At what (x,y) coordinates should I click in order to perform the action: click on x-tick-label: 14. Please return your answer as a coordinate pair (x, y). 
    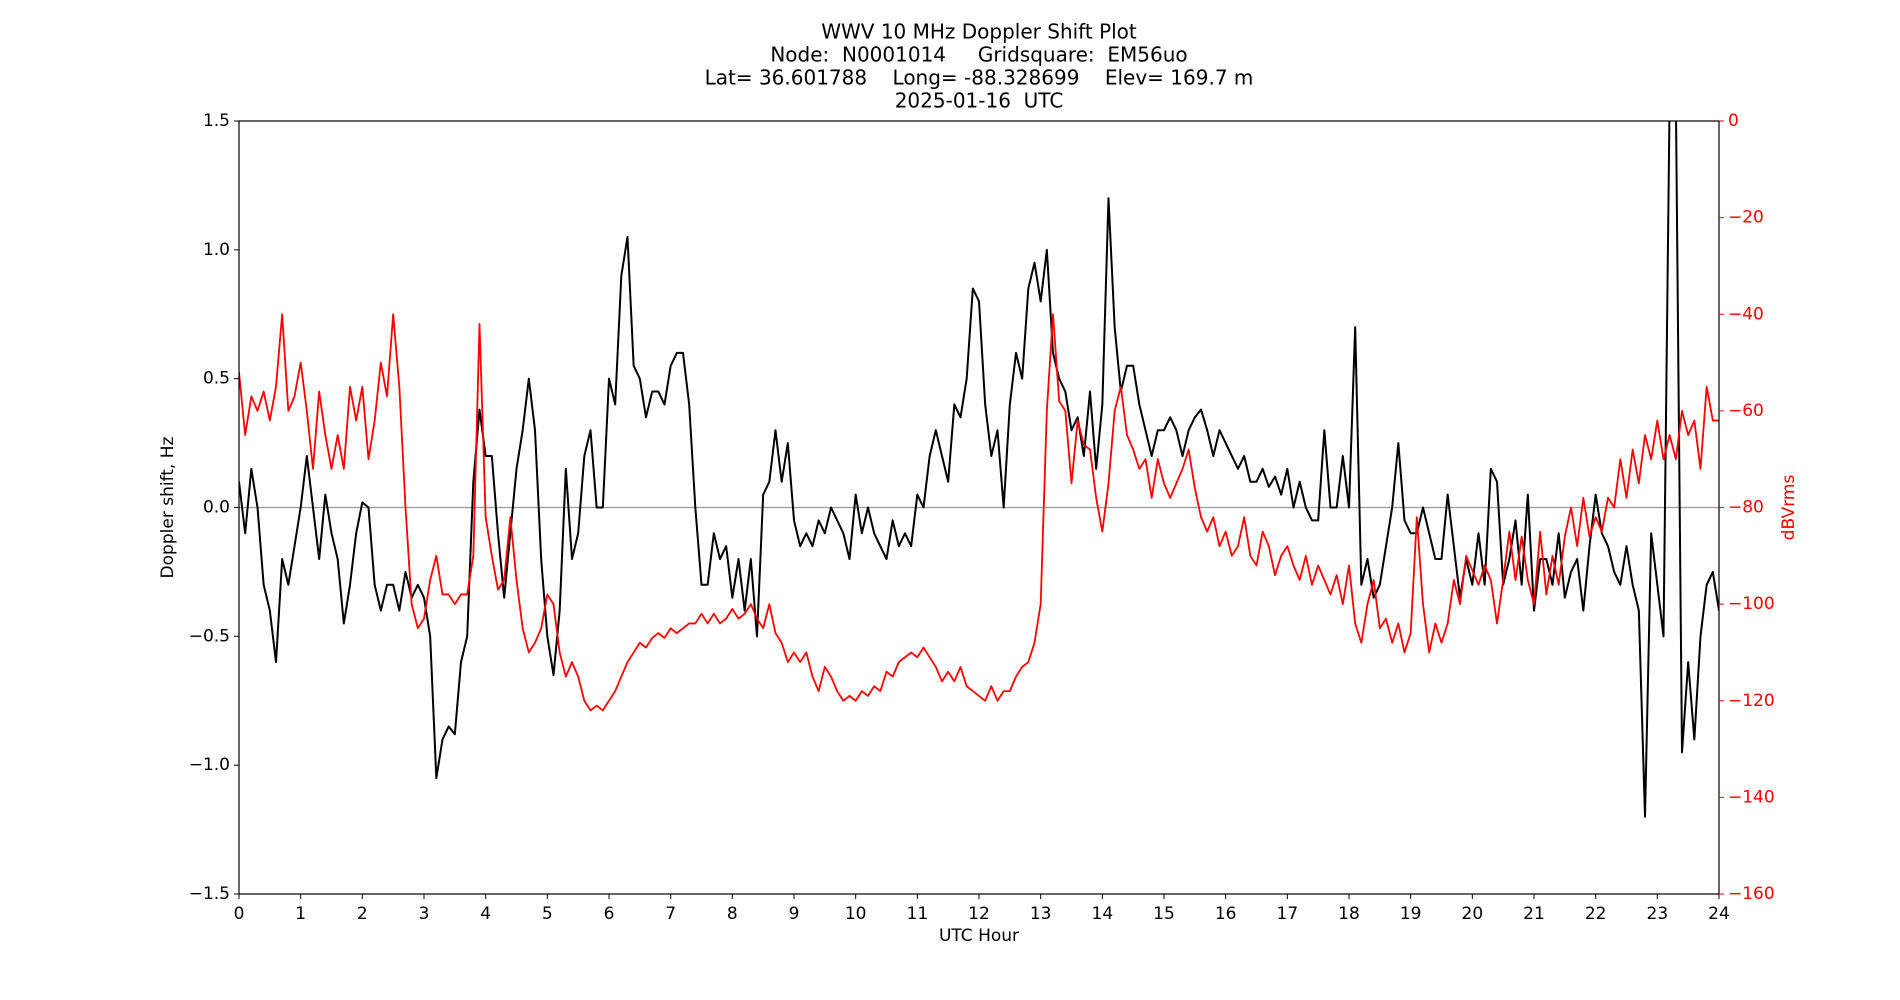
    Looking at the image, I should click on (1103, 914).